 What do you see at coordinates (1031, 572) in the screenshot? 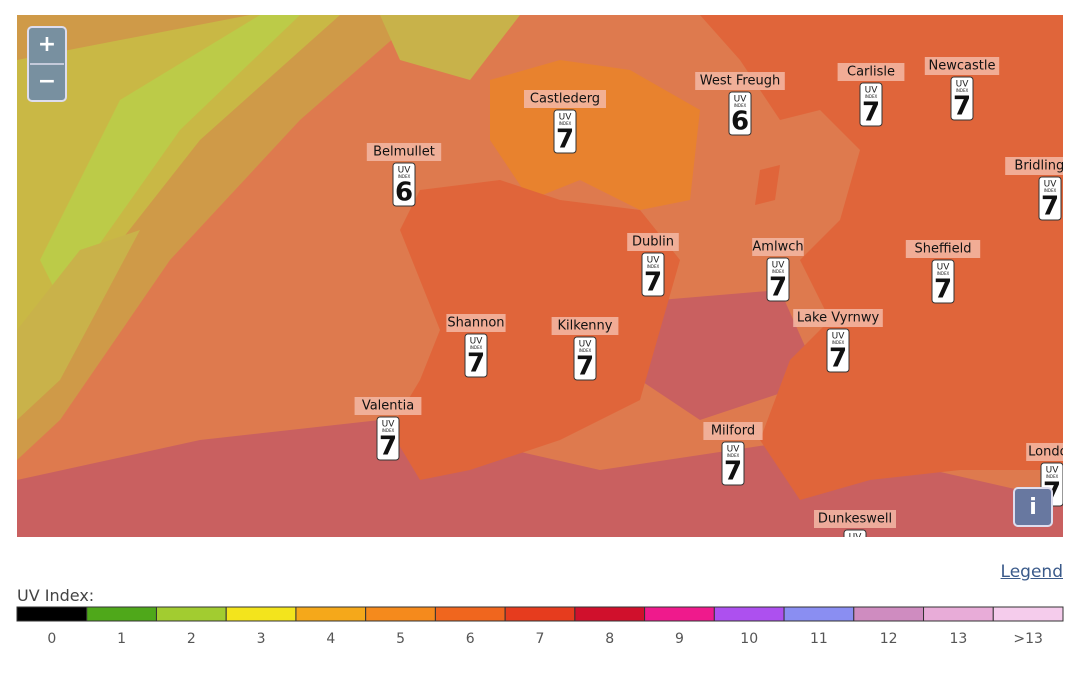
I see `legend-link: Legend` at bounding box center [1031, 572].